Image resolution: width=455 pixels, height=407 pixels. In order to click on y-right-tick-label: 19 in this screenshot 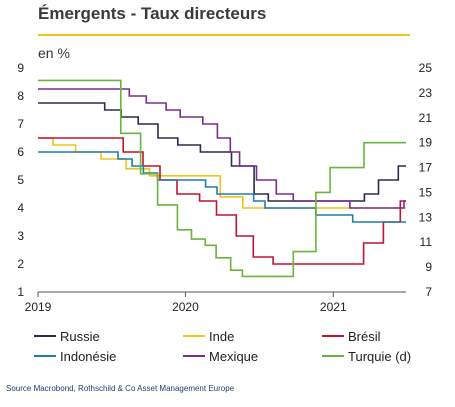, I will do `click(426, 143)`.